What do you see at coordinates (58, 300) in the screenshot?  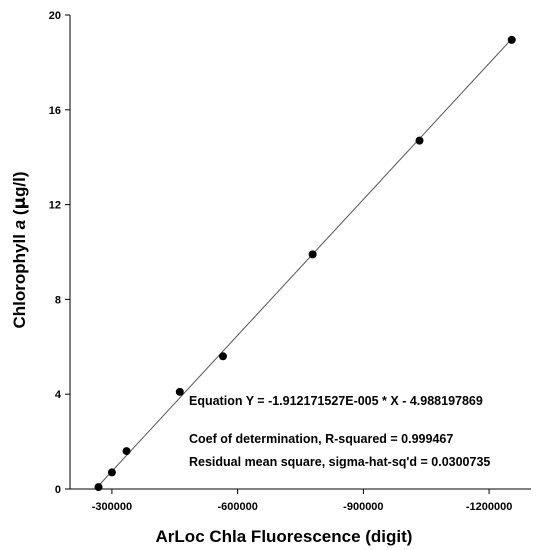 I see `y-tick-label: 8` at bounding box center [58, 300].